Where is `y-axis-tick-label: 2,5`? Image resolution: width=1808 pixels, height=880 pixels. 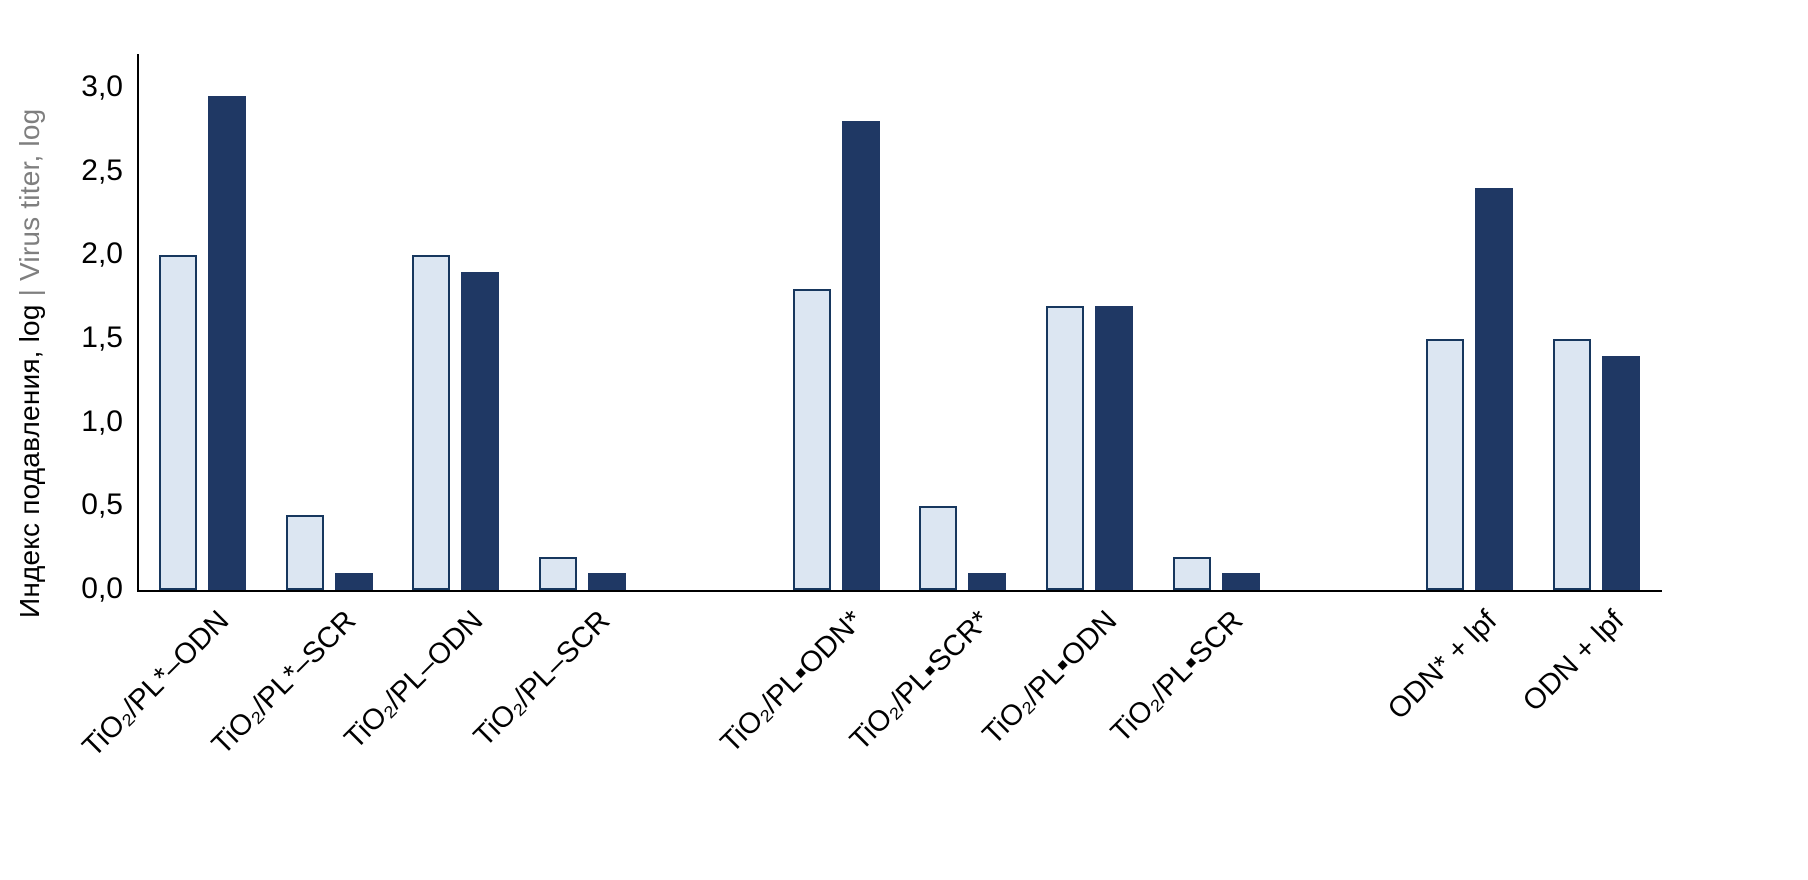 y-axis-tick-label: 2,5 is located at coordinates (102, 170).